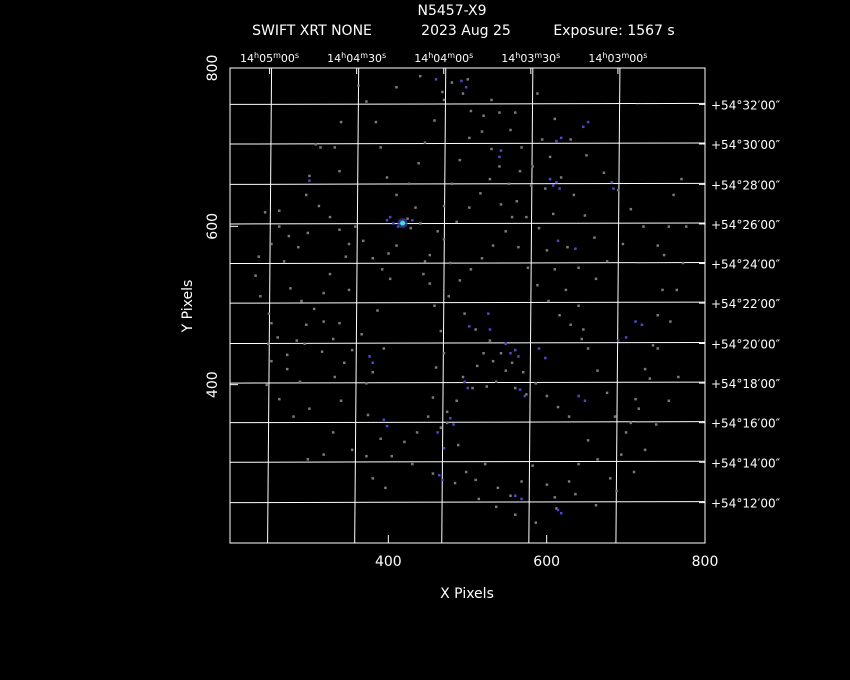  I want to click on bright-source-point, so click(403, 223).